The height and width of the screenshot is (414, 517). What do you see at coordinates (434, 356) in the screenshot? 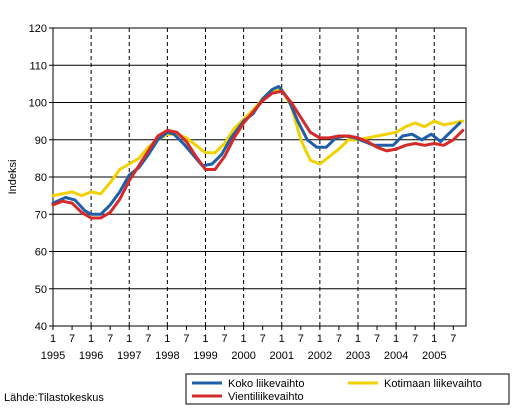
I see `x-year-label: 2005` at bounding box center [434, 356].